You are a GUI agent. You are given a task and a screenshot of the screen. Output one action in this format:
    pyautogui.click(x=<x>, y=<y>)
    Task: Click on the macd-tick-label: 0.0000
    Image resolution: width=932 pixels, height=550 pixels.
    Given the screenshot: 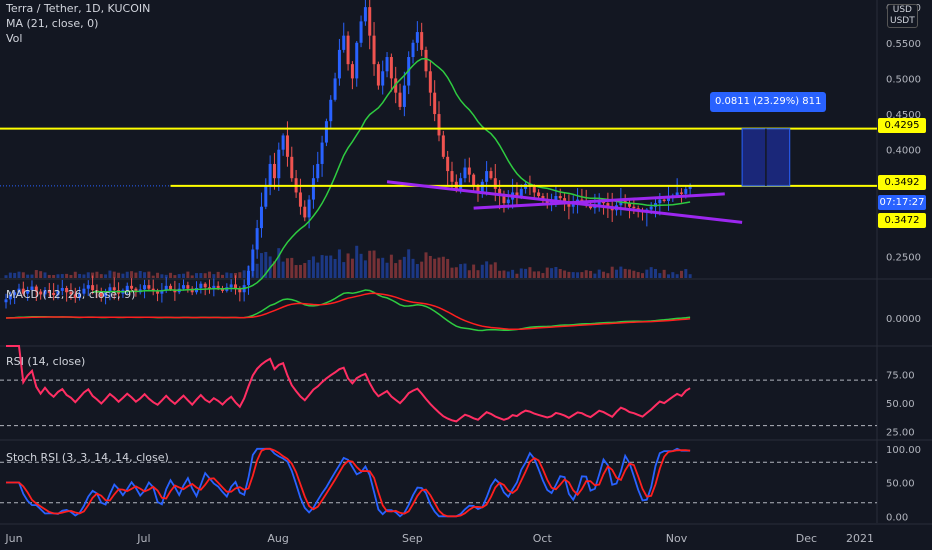 What is the action you would take?
    pyautogui.click(x=903, y=319)
    